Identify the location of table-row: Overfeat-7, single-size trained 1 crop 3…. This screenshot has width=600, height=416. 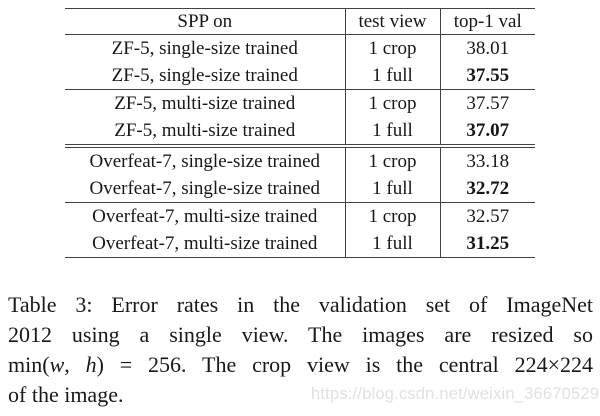
(300, 161).